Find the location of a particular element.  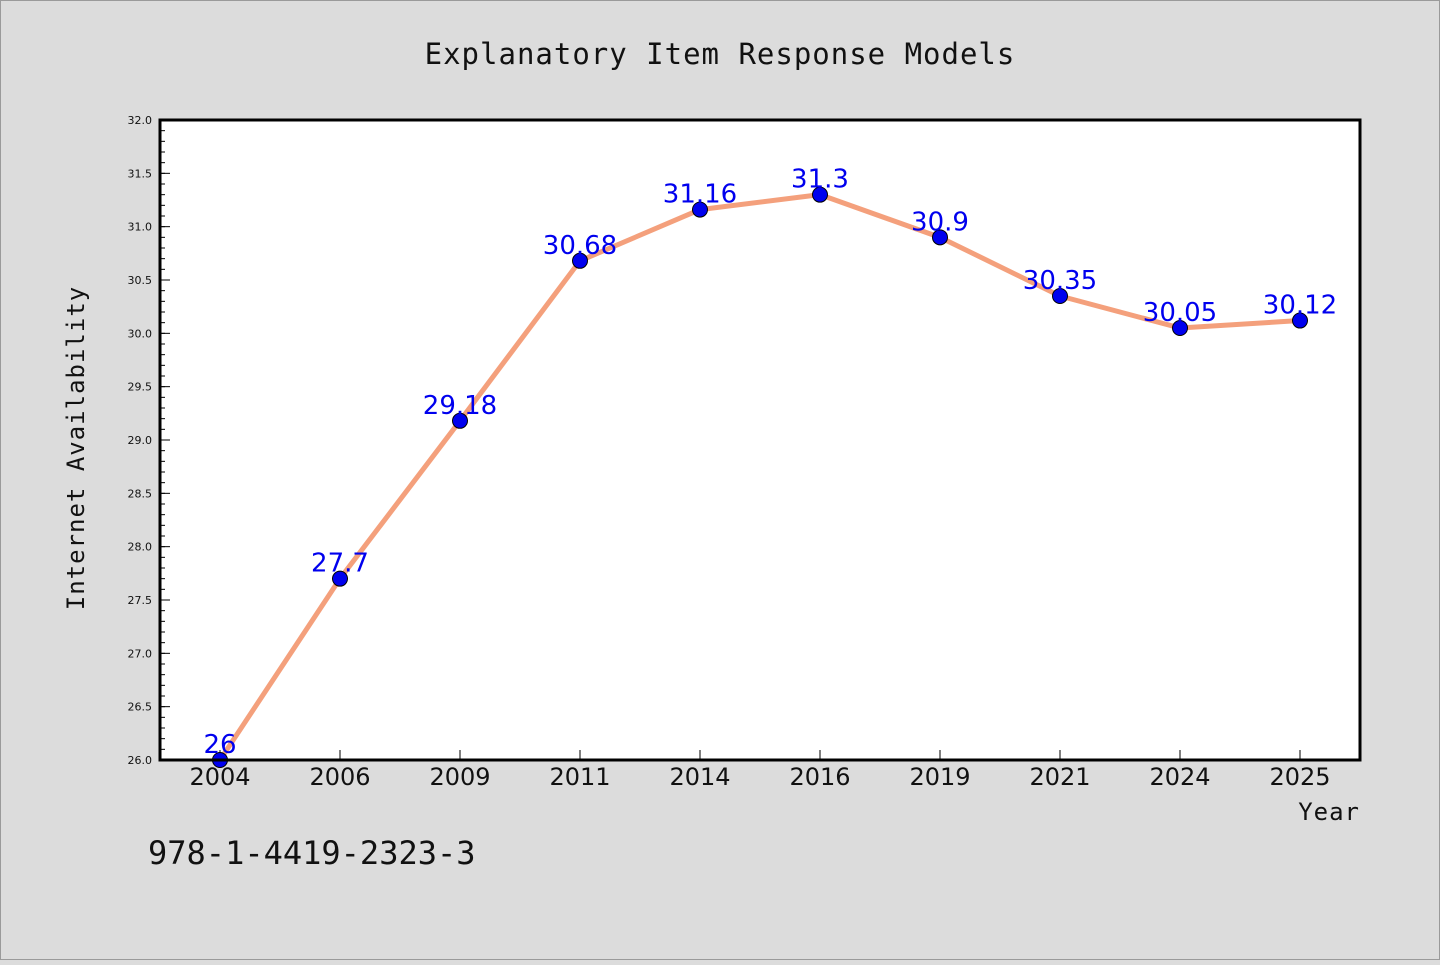

data-label: 30.35 is located at coordinates (1060, 281).